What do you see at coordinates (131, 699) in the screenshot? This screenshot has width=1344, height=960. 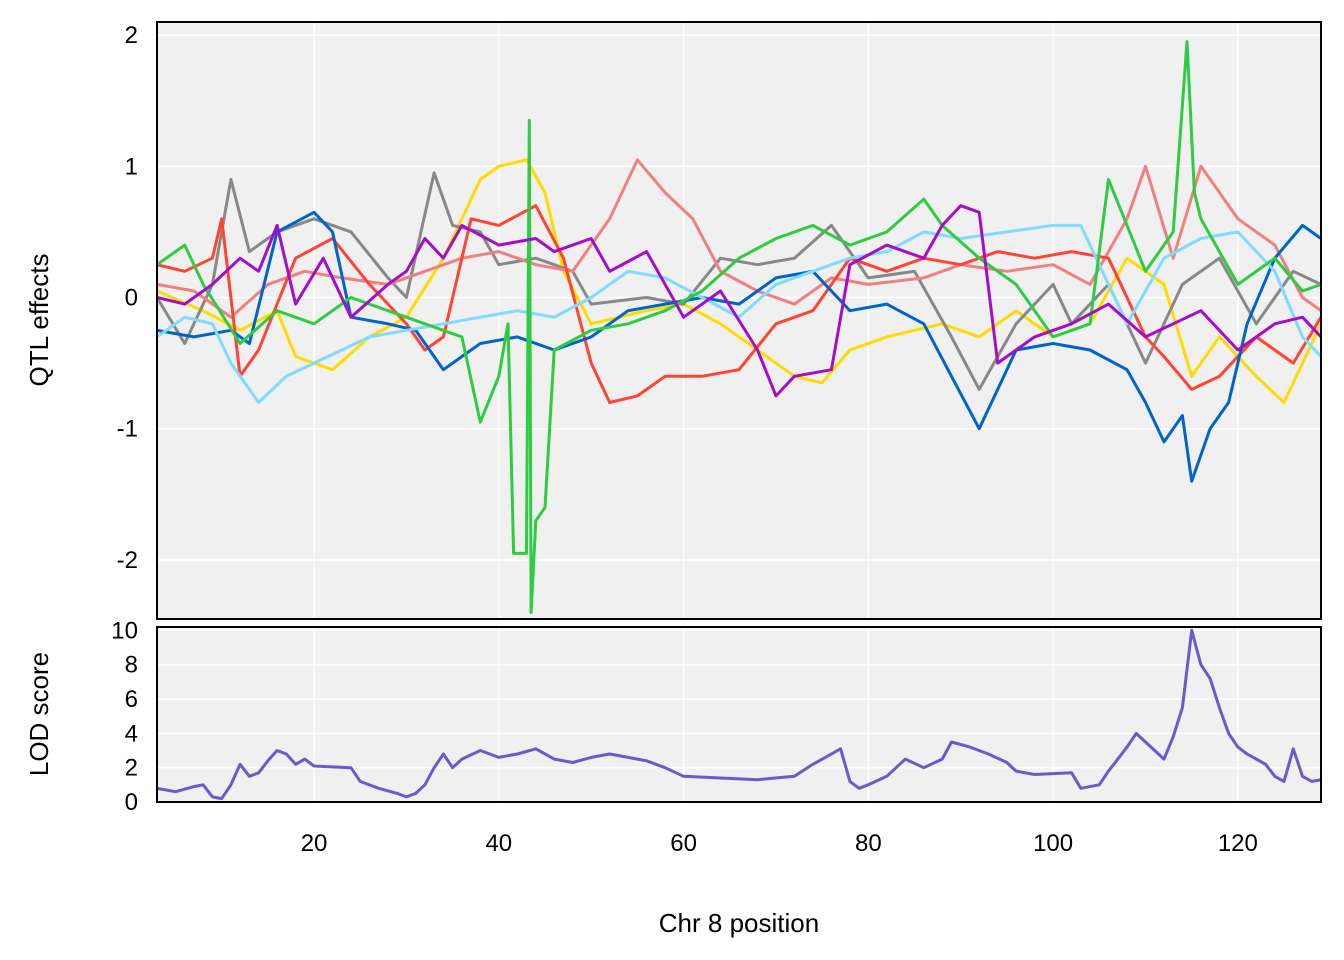 I see `lod-y-tick-label: 6` at bounding box center [131, 699].